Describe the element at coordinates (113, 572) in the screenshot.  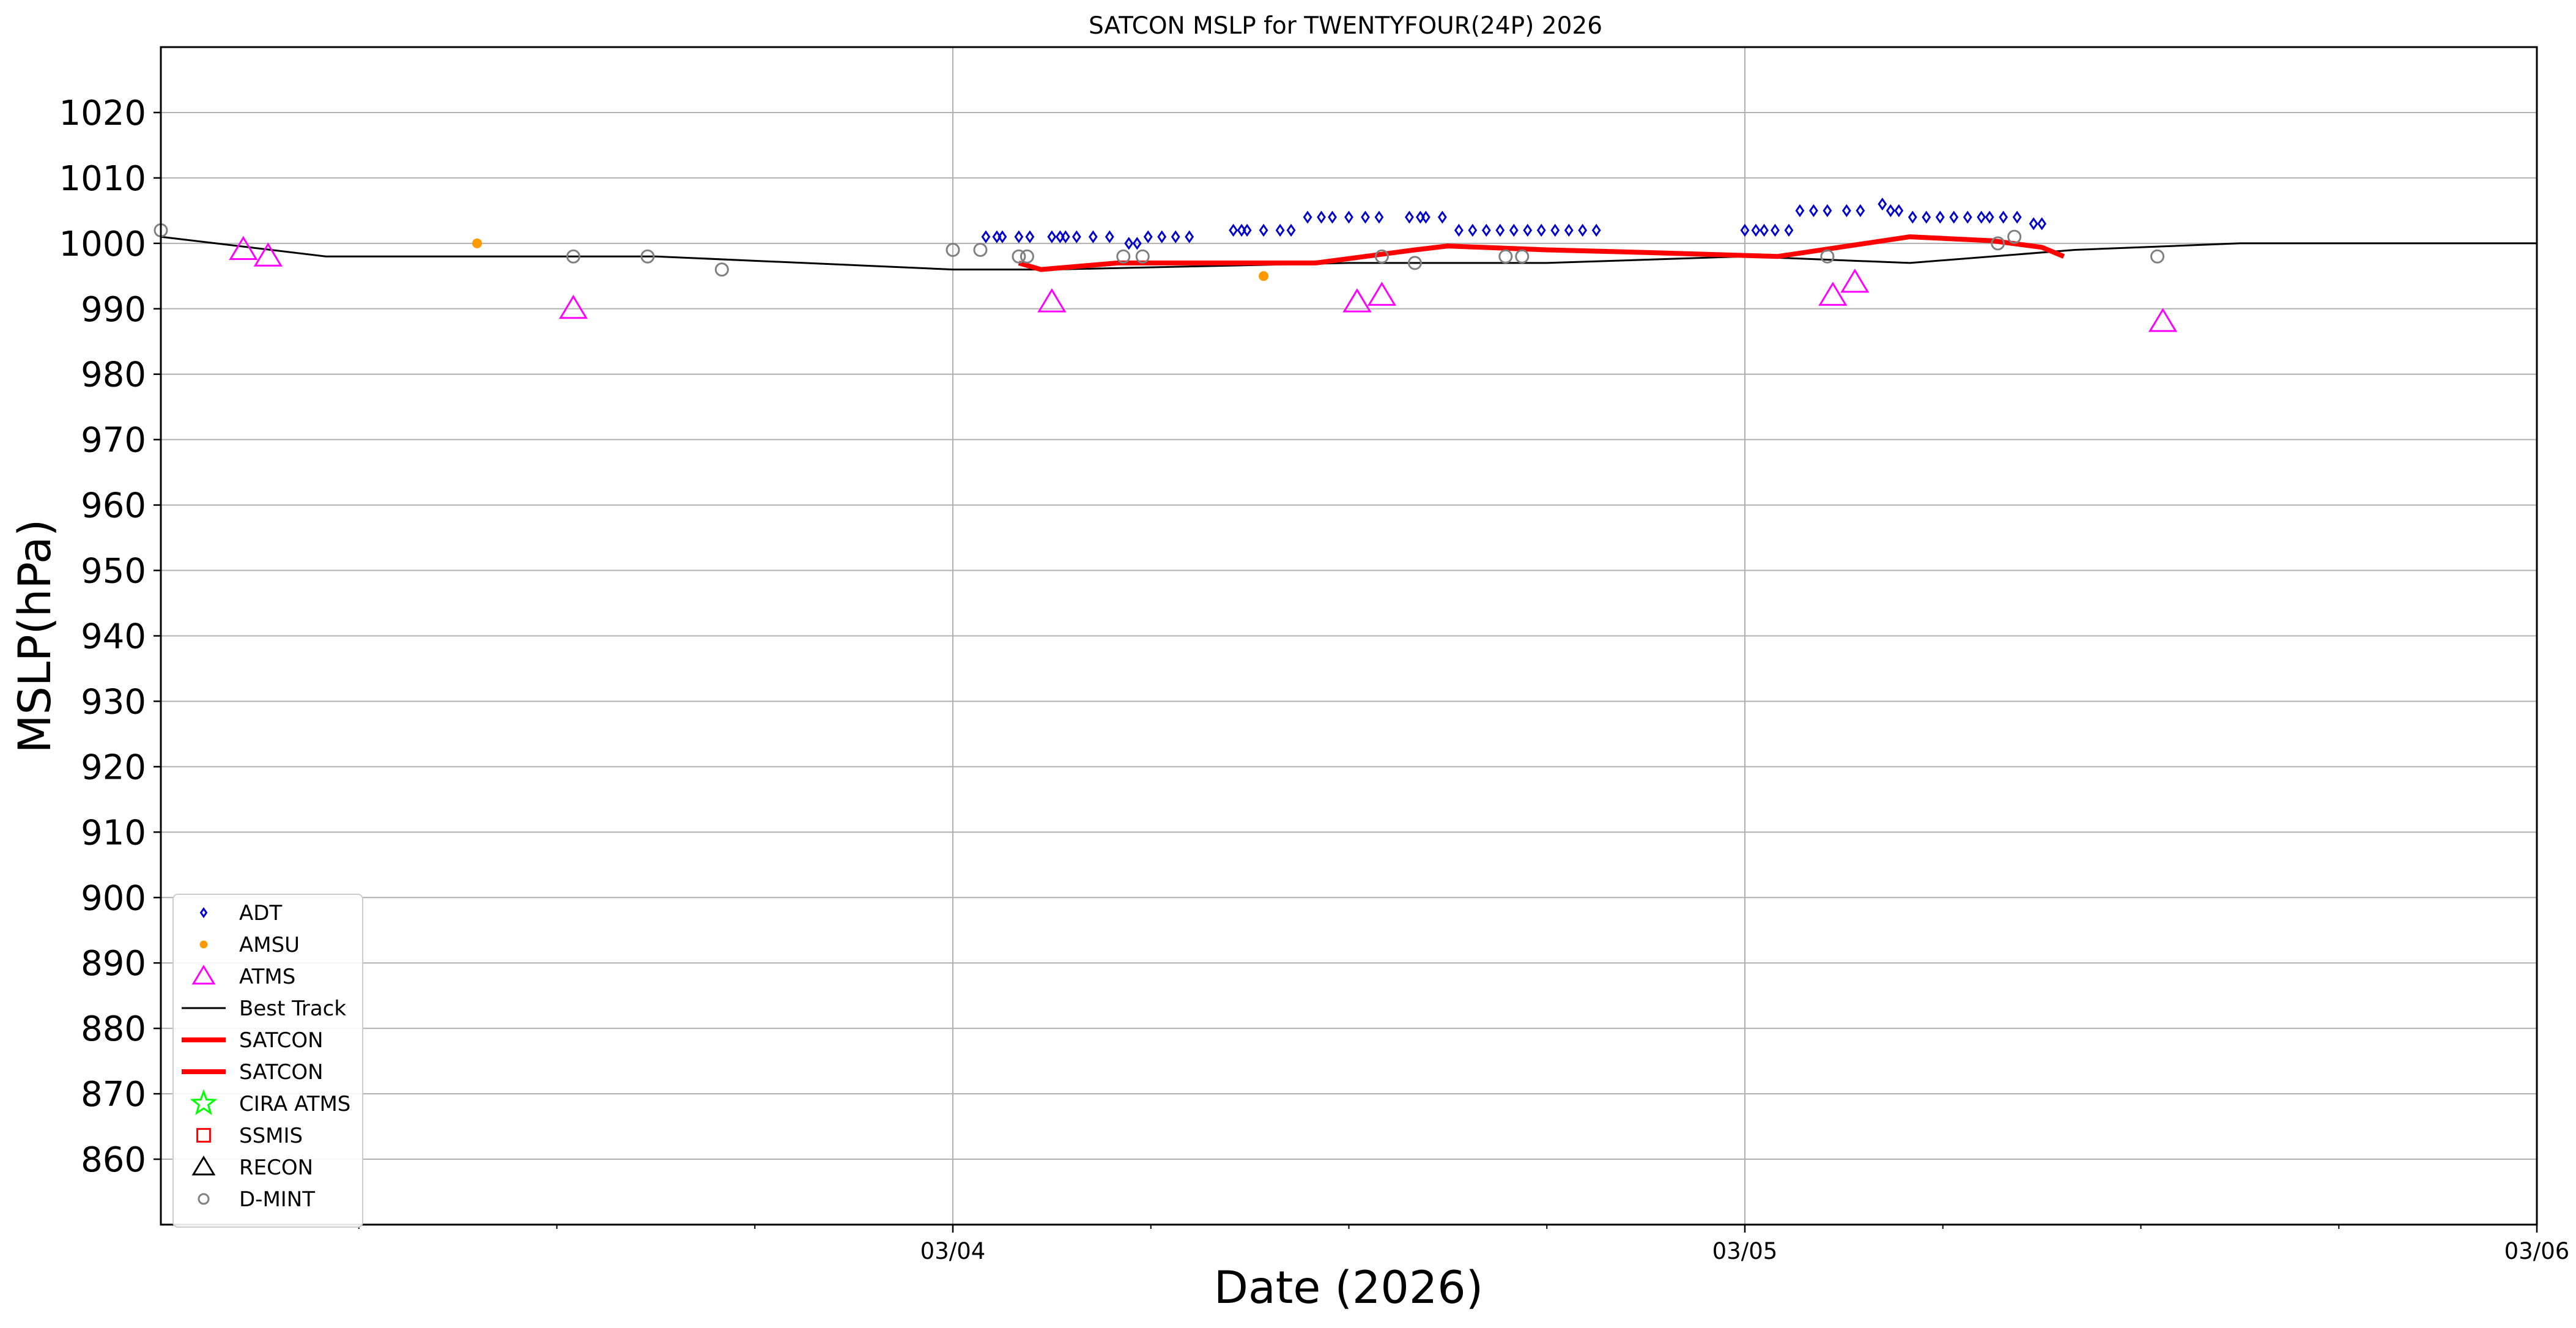
I see `y-tick-label: 950` at that location.